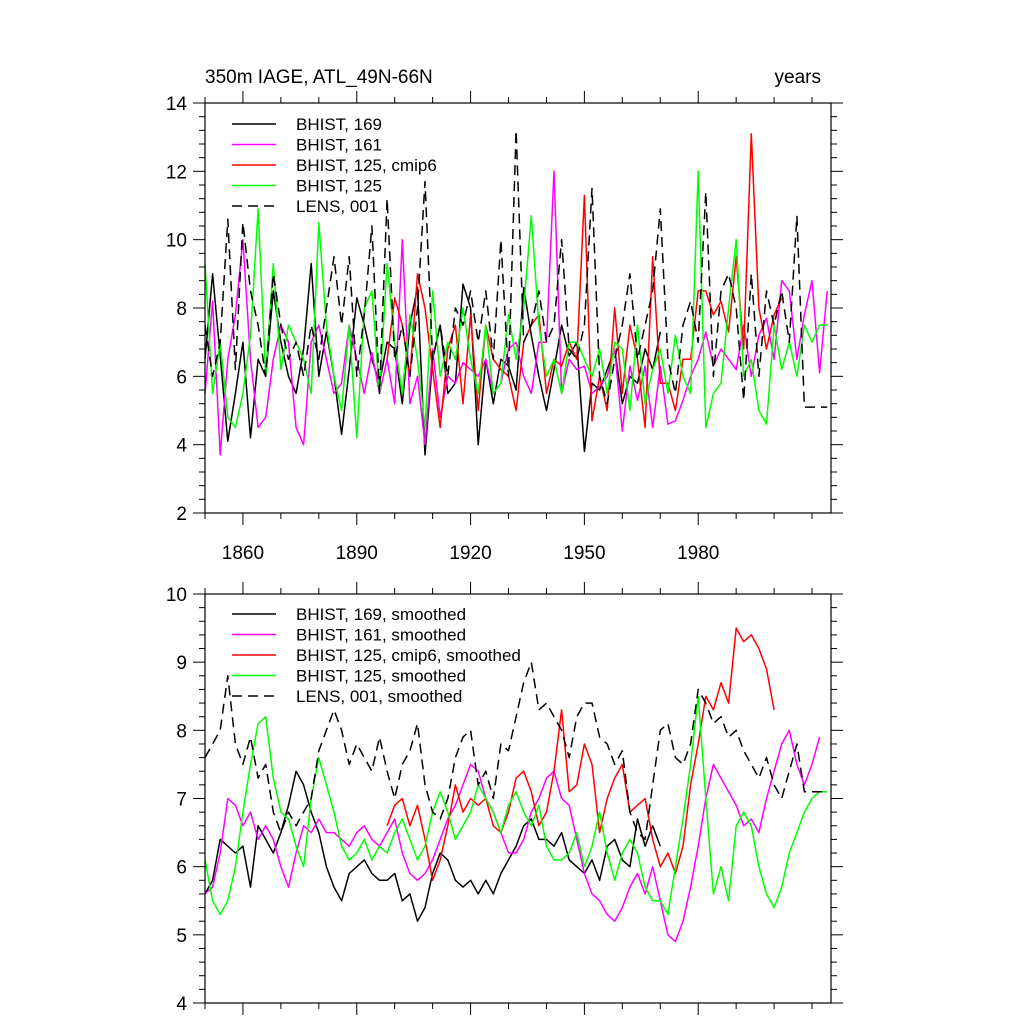 Image resolution: width=1024 pixels, height=1024 pixels. I want to click on series-line-bhist-125-cmip6-smoothed, so click(580, 754).